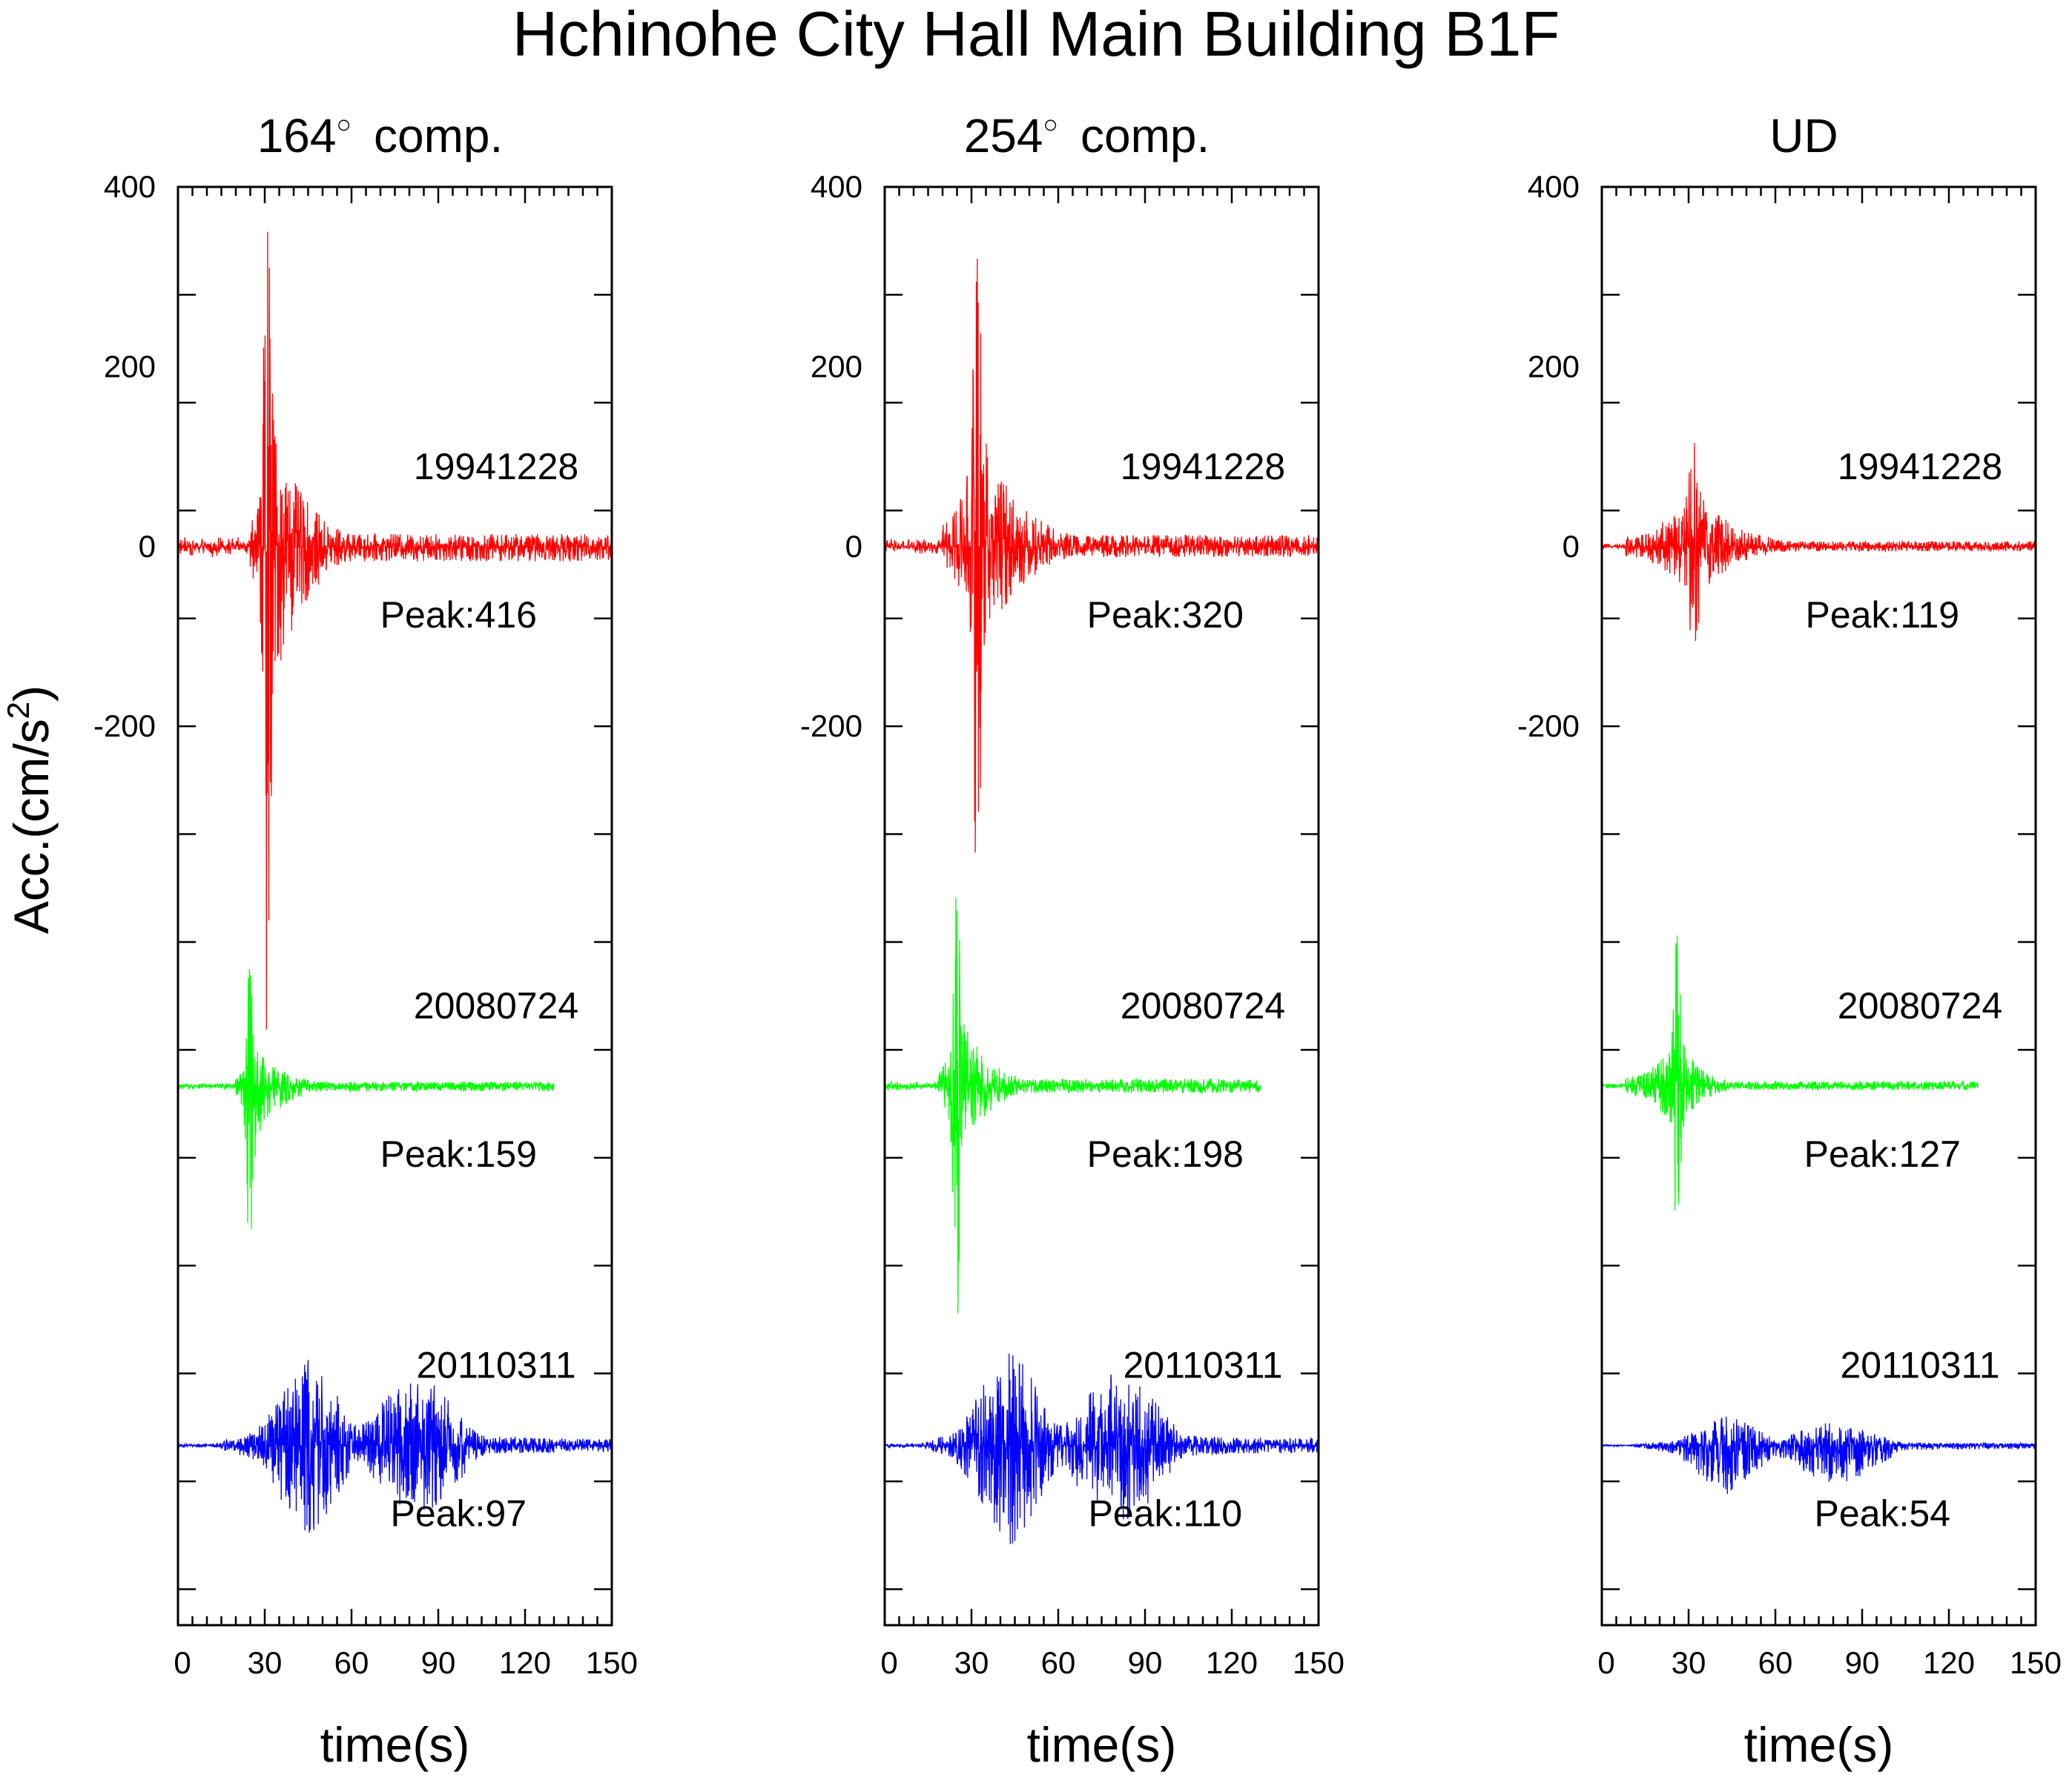 This screenshot has width=2072, height=1775. I want to click on panel-title-angle: 164, so click(297, 135).